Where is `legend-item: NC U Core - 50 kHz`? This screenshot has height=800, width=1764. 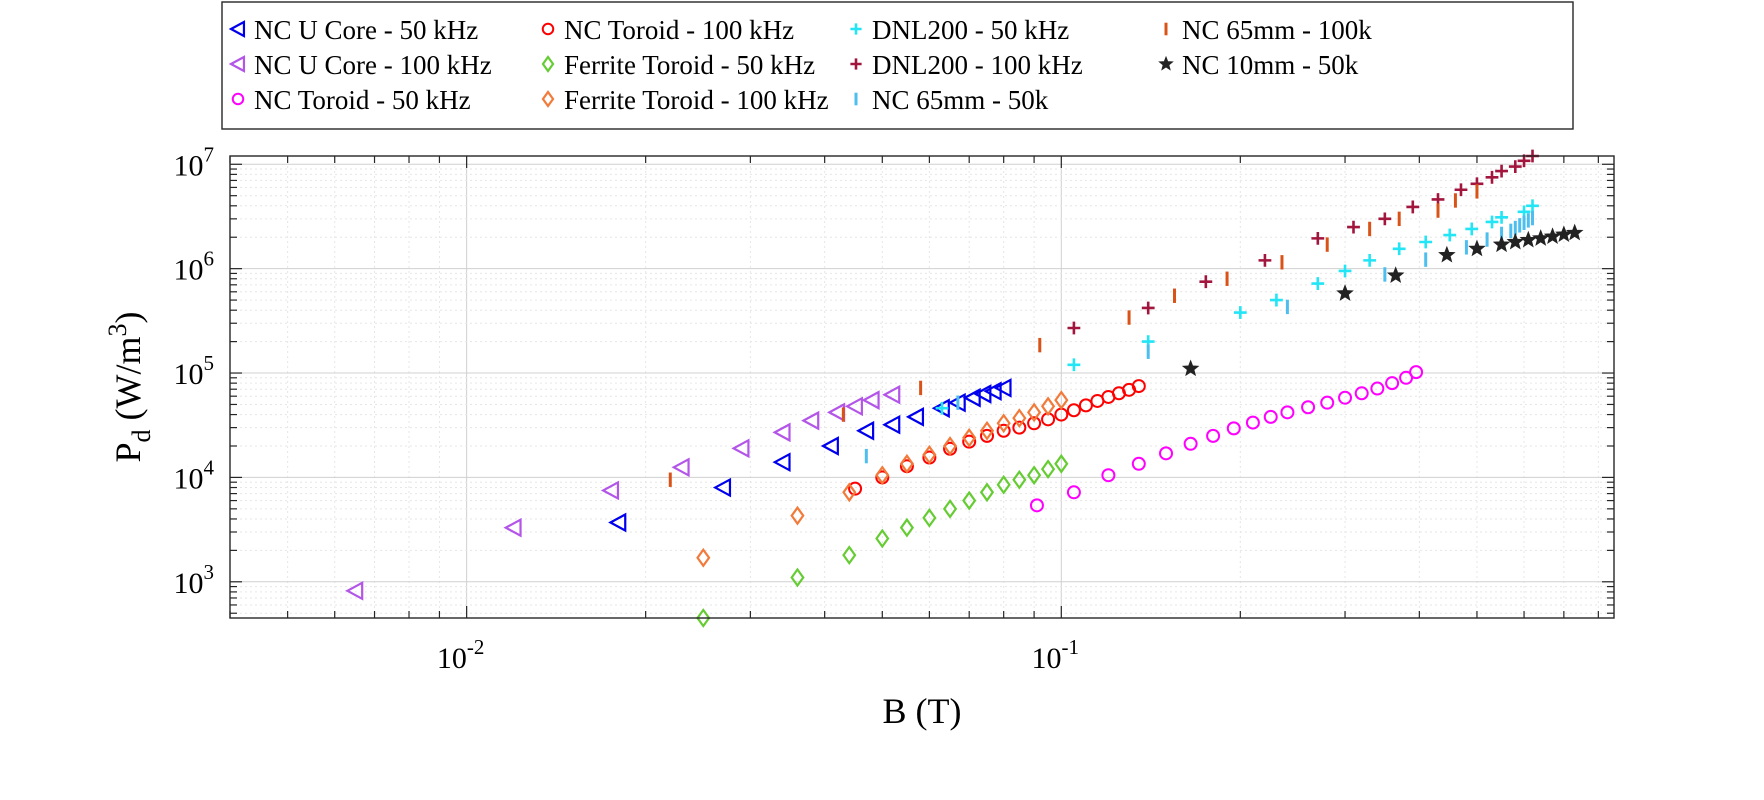
legend-item: NC U Core - 50 kHz is located at coordinates (353, 30).